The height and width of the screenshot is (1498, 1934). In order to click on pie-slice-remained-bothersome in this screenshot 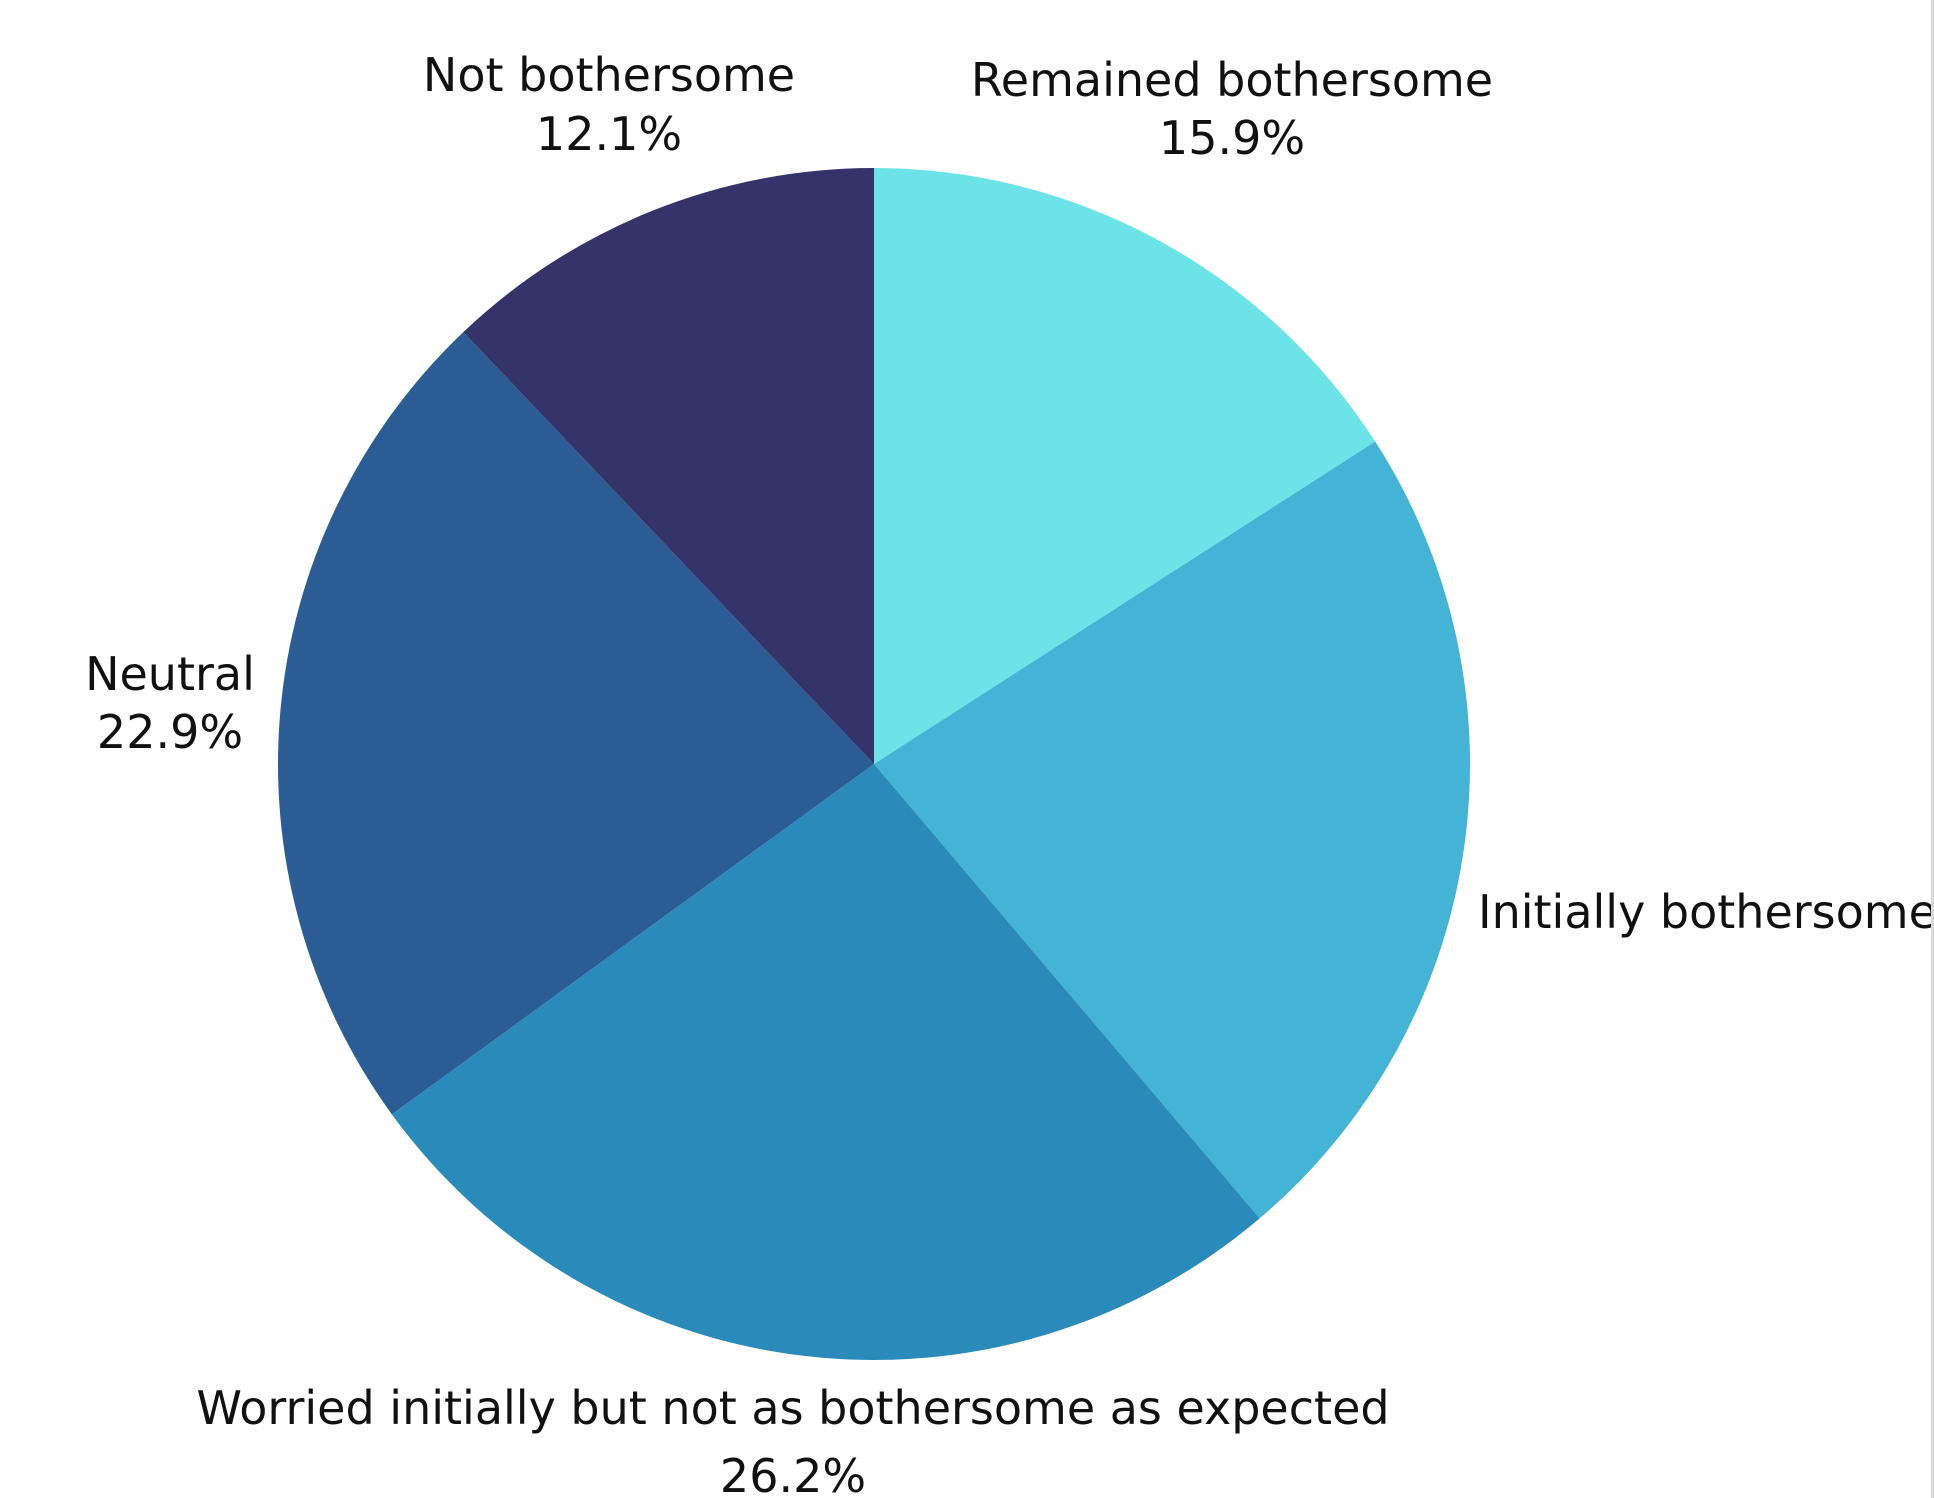, I will do `click(1125, 466)`.